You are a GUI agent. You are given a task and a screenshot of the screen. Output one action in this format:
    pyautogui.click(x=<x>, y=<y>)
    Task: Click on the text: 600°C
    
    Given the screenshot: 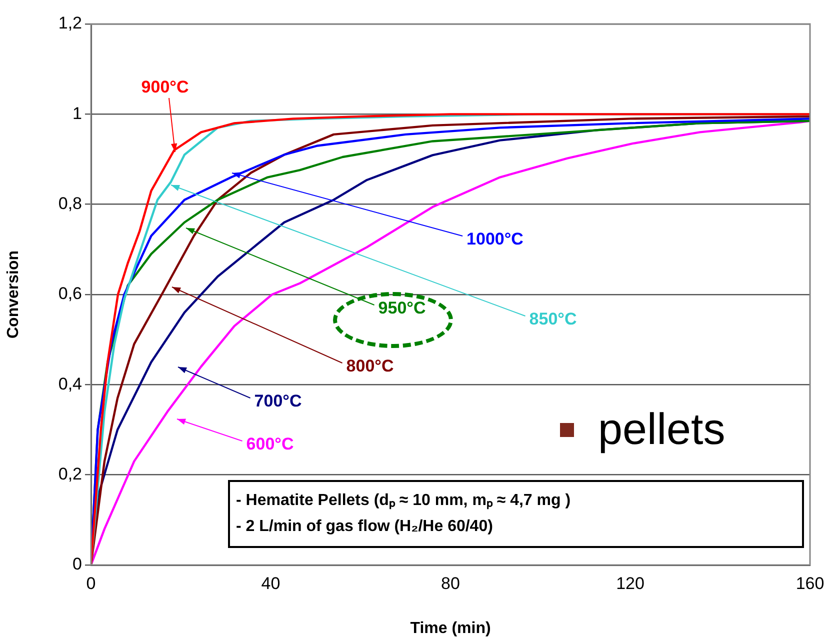 What is the action you would take?
    pyautogui.click(x=270, y=444)
    